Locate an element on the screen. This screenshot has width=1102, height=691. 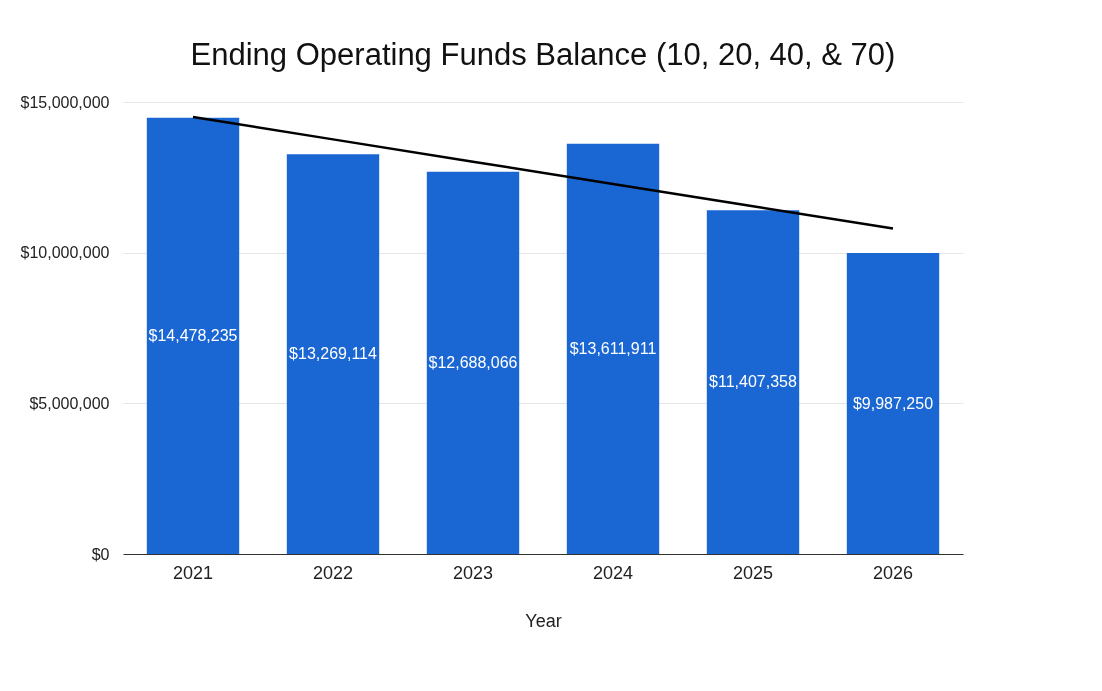
y-tick-label: $0 is located at coordinates (100, 554).